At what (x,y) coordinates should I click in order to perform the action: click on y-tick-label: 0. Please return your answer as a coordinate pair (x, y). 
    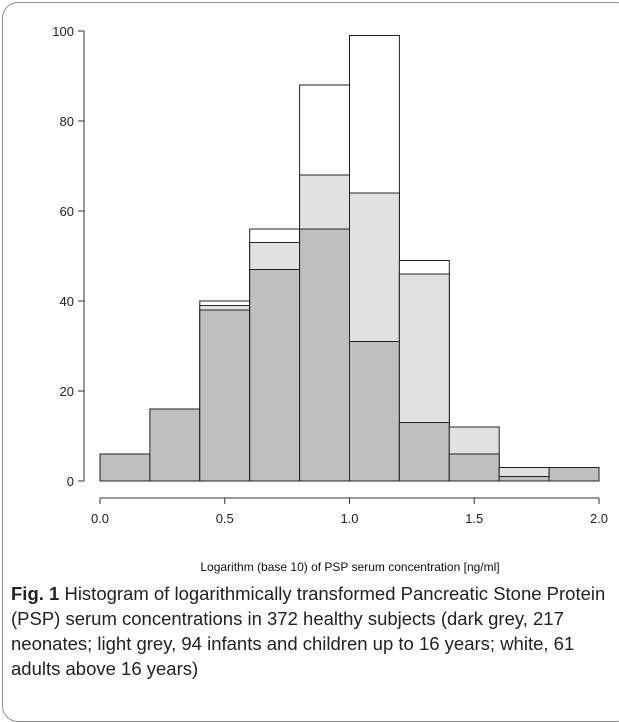
    Looking at the image, I should click on (70, 481).